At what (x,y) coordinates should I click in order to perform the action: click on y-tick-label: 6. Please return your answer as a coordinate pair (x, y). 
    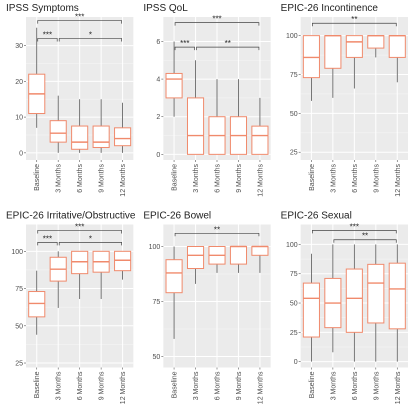
    Looking at the image, I should click on (158, 42).